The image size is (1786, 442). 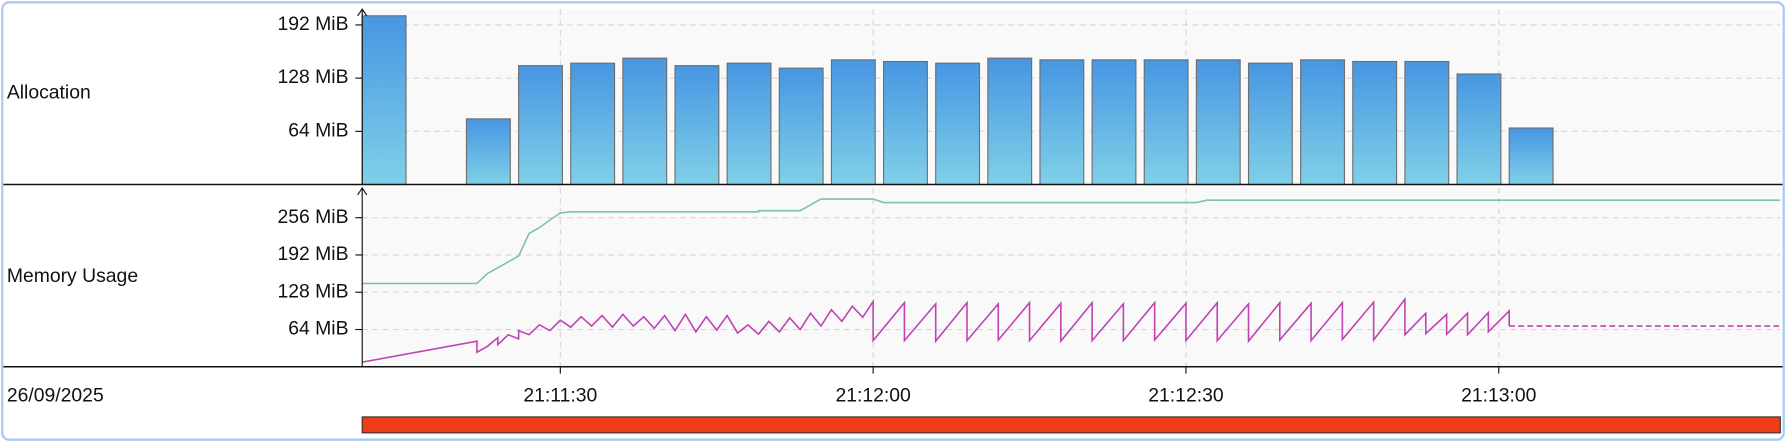 I want to click on series-line, so click(x=936, y=329).